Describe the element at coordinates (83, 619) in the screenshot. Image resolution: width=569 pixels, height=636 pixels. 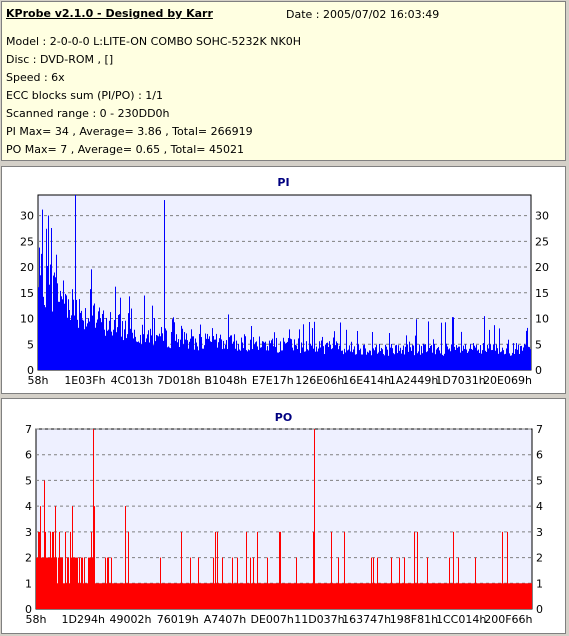
I see `x-tick-label: 1D294h` at that location.